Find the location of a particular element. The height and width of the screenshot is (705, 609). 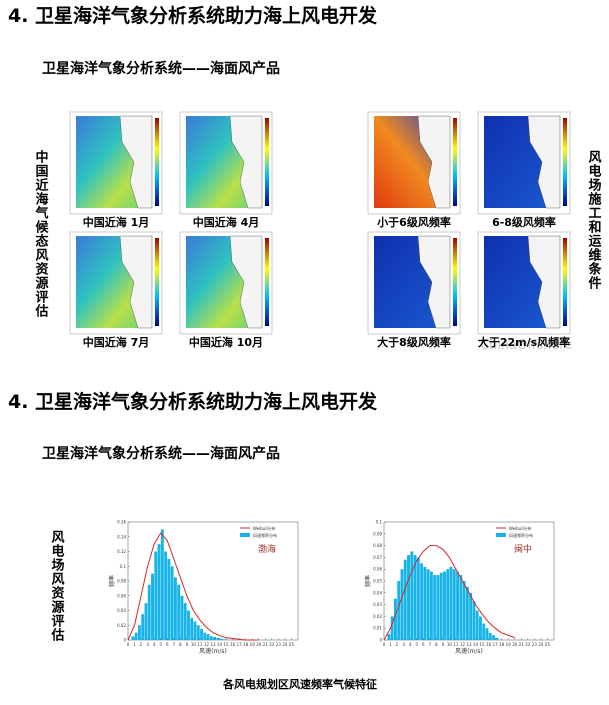

y-tick-label: 0.07 is located at coordinates (377, 557).